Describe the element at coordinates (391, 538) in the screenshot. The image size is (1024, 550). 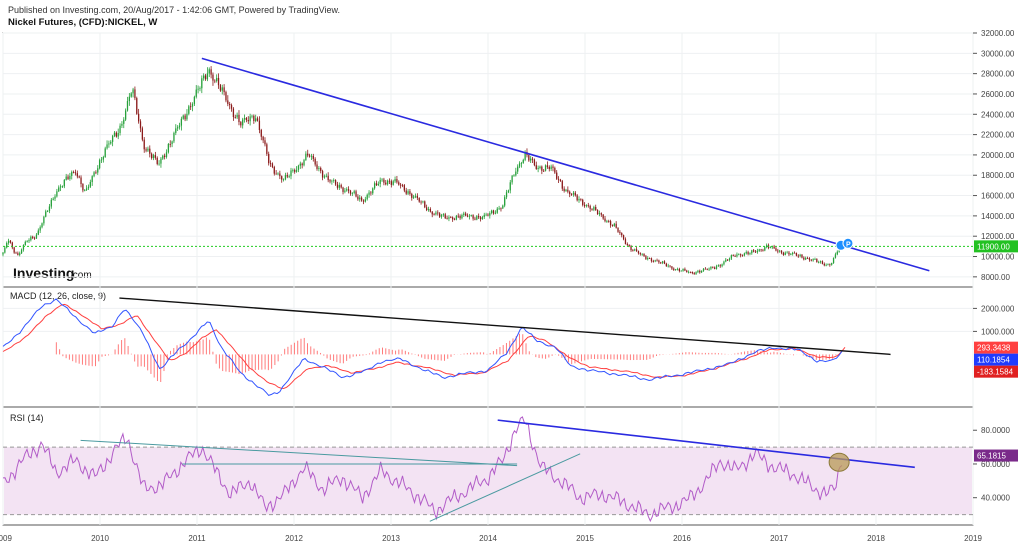
I see `x-tick-label: 2013` at that location.